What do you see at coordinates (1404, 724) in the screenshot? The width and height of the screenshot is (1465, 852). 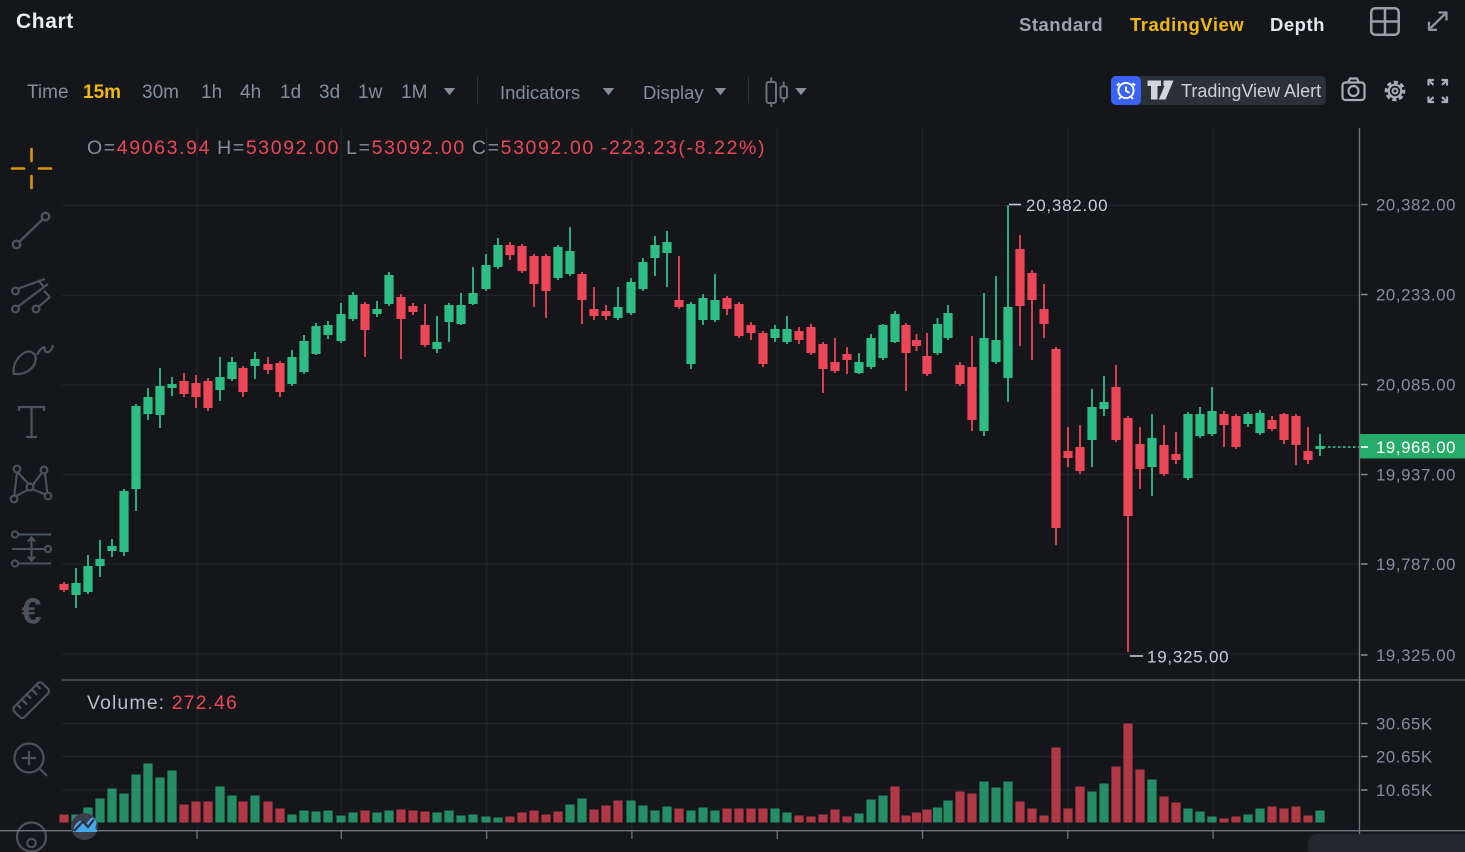 I see `svg-text: 30.65K` at bounding box center [1404, 724].